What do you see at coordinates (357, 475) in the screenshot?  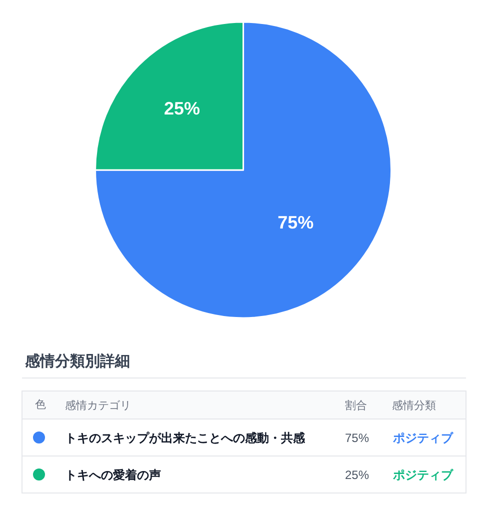 I see `text: 25%` at bounding box center [357, 475].